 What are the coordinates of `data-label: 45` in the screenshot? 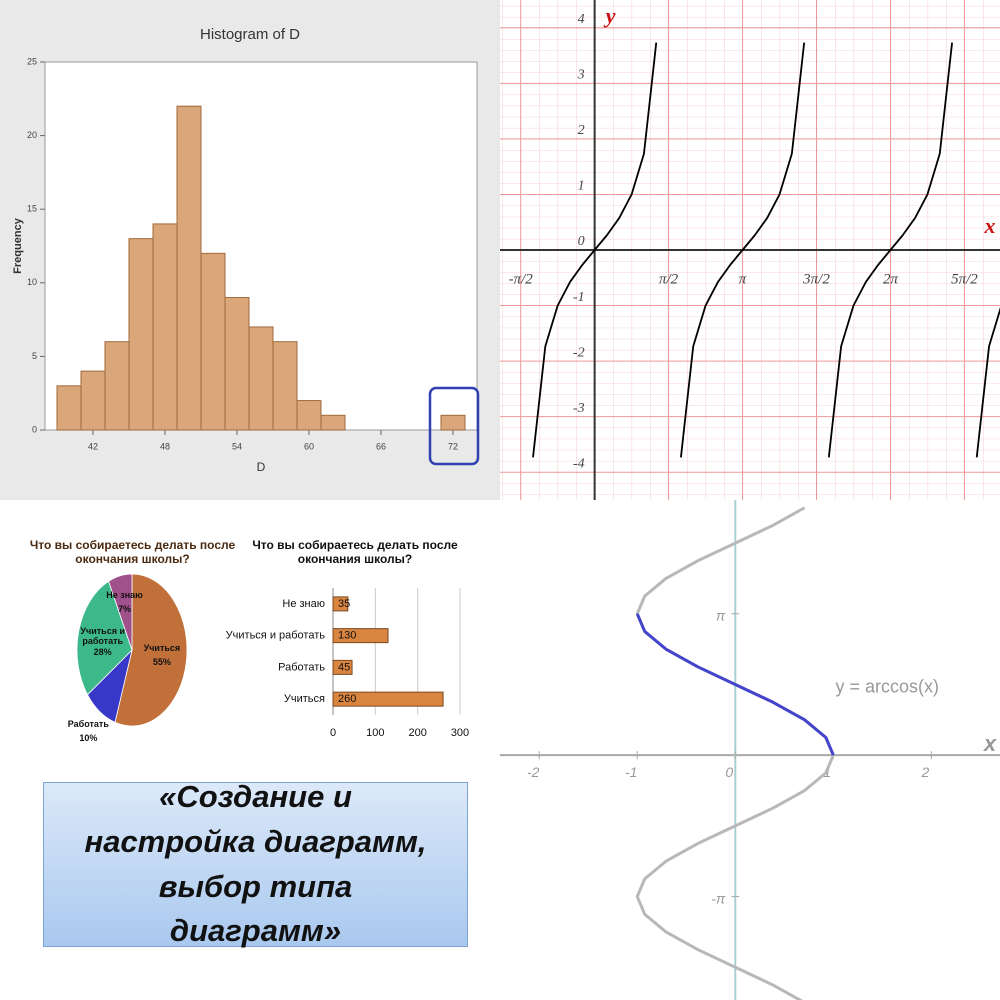 It's located at (344, 667).